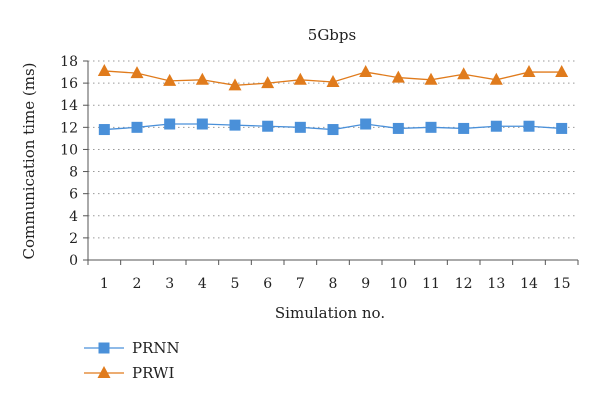  Describe the element at coordinates (300, 284) in the screenshot. I see `x-tick-label: 7` at that location.